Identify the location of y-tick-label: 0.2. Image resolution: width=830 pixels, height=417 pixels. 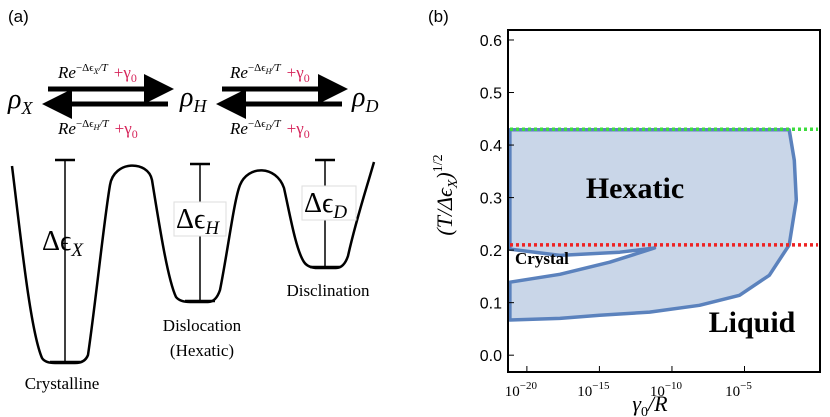
(491, 251).